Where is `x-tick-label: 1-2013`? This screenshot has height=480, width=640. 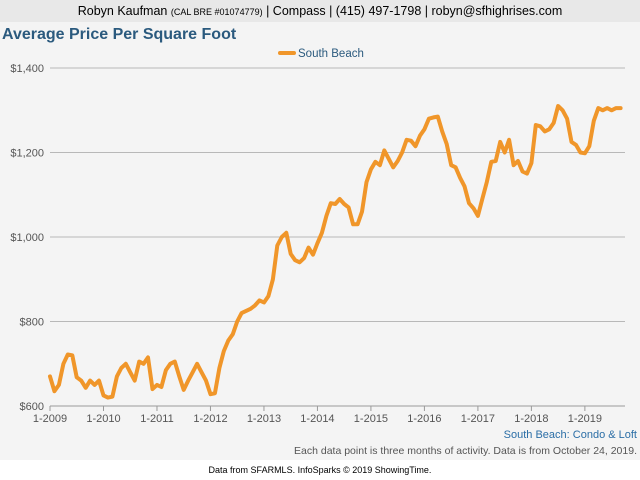
x-tick-label: 1-2013 is located at coordinates (264, 419).